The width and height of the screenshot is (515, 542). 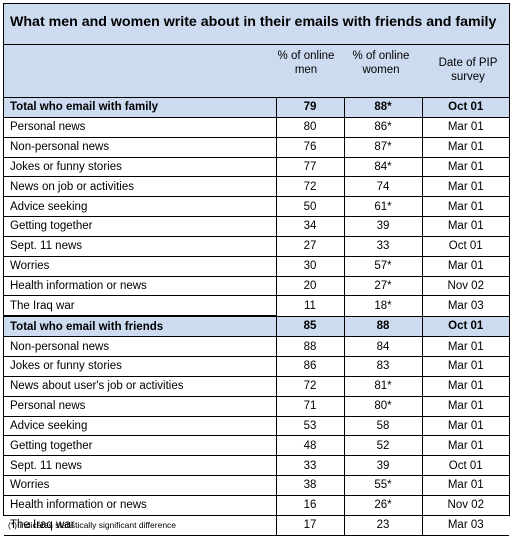 I want to click on women-percent-cell: 57*, so click(x=383, y=266).